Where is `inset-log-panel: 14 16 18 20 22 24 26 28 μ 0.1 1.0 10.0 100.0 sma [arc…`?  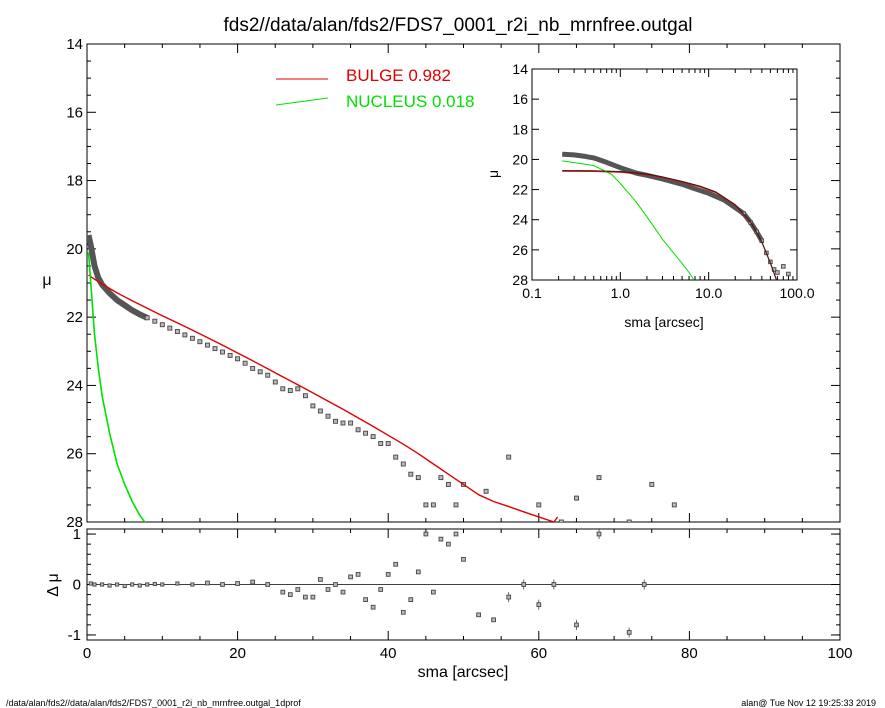
inset-log-panel: 14 16 18 20 22 24 26 28 μ 0.1 1.0 10.0 100.0 sma [arc… is located at coordinates (650, 195).